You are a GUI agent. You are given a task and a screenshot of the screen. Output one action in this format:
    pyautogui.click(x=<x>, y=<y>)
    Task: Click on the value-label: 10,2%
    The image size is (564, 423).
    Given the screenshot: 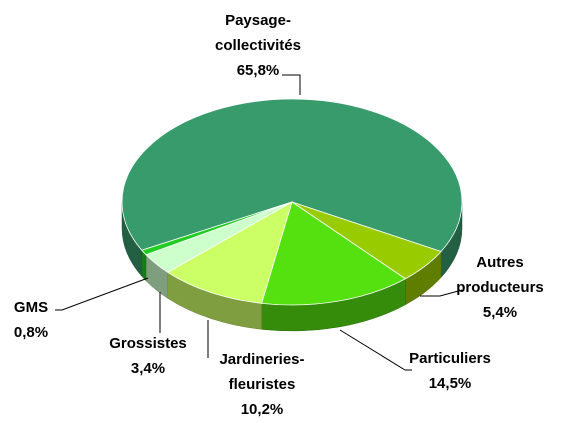 What is the action you would take?
    pyautogui.click(x=262, y=409)
    